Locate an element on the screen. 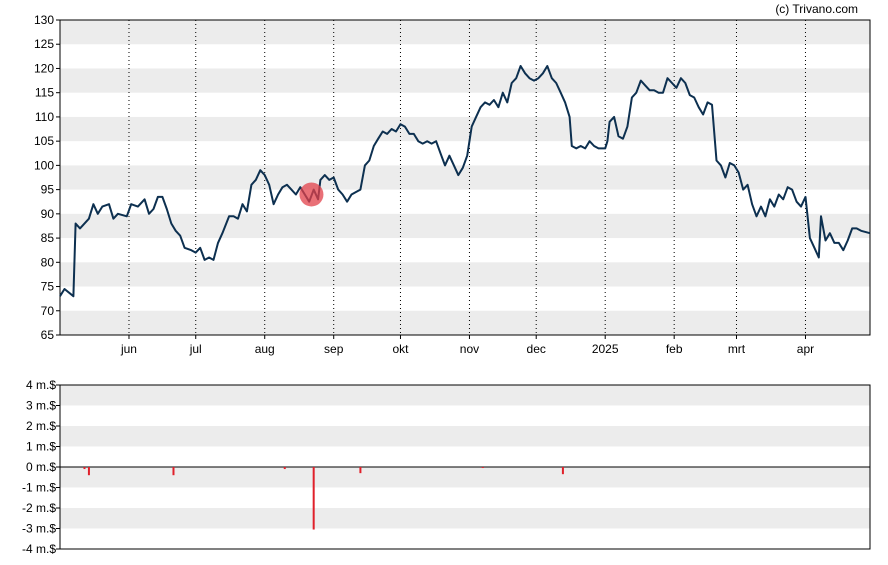  insider-y-tick-label: 2 m.$ is located at coordinates (41, 426).